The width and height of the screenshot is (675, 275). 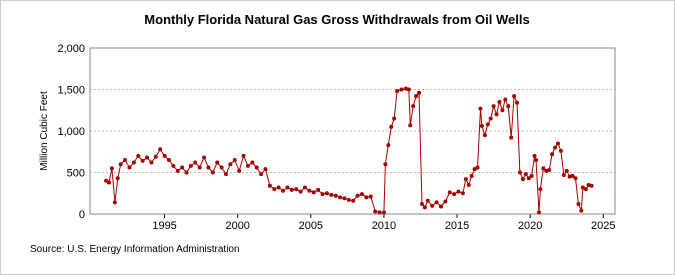 I want to click on x-tick-label: 2015, so click(x=457, y=226).